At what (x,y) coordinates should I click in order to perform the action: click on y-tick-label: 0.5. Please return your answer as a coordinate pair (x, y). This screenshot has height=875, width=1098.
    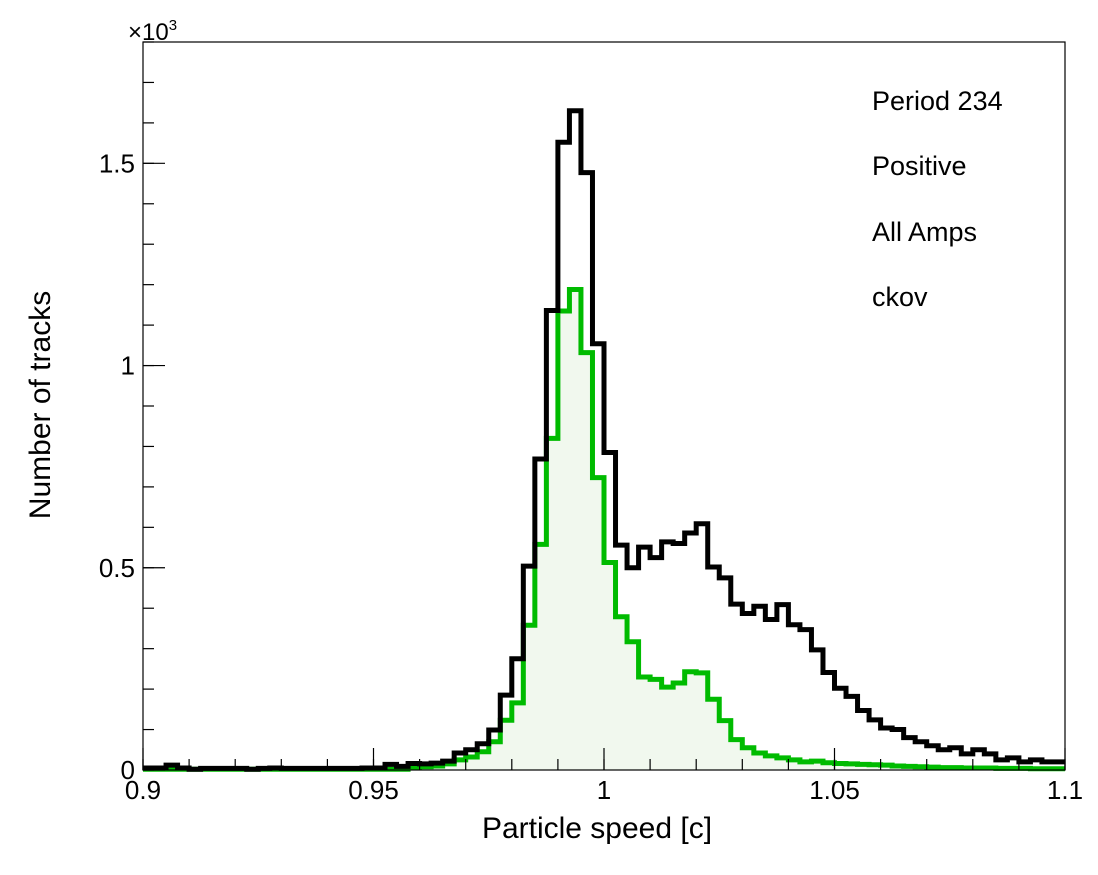
    Looking at the image, I should click on (117, 568).